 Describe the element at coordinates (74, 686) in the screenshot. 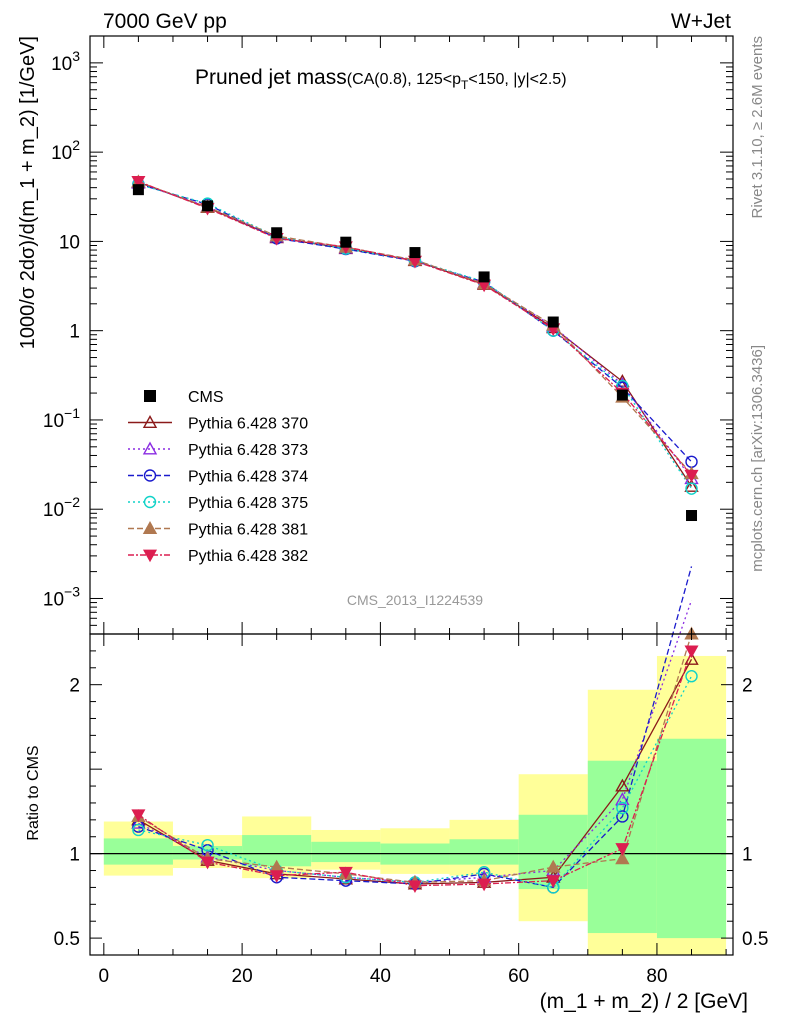

I see `ratio-y-tick-label: 2` at that location.